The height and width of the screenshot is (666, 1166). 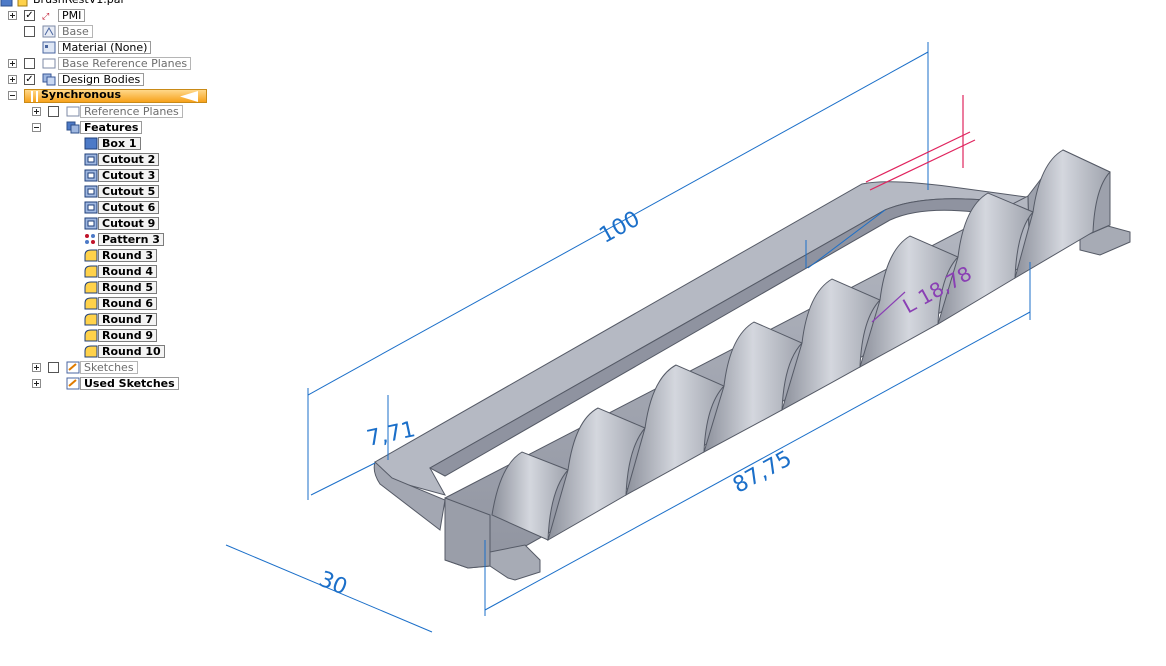 I want to click on material-icon, so click(x=49, y=47).